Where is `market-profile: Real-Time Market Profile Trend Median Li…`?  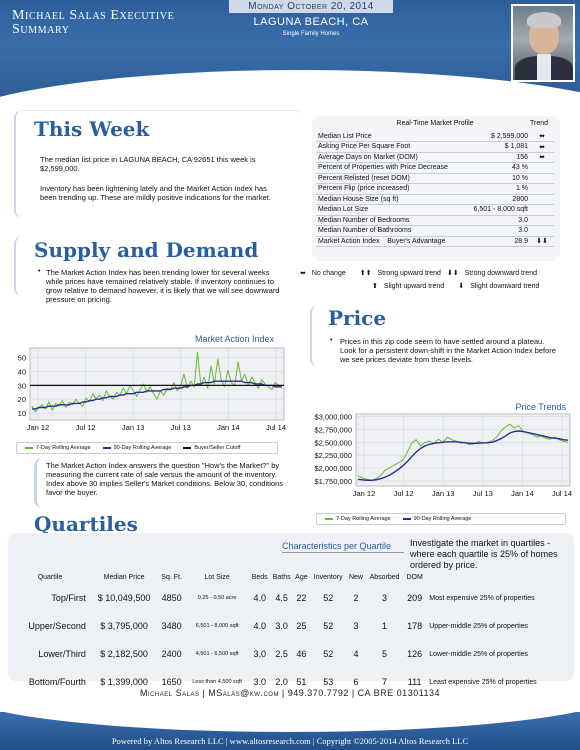
market-profile: Real-Time Market Profile Trend Median Li… is located at coordinates (435, 183).